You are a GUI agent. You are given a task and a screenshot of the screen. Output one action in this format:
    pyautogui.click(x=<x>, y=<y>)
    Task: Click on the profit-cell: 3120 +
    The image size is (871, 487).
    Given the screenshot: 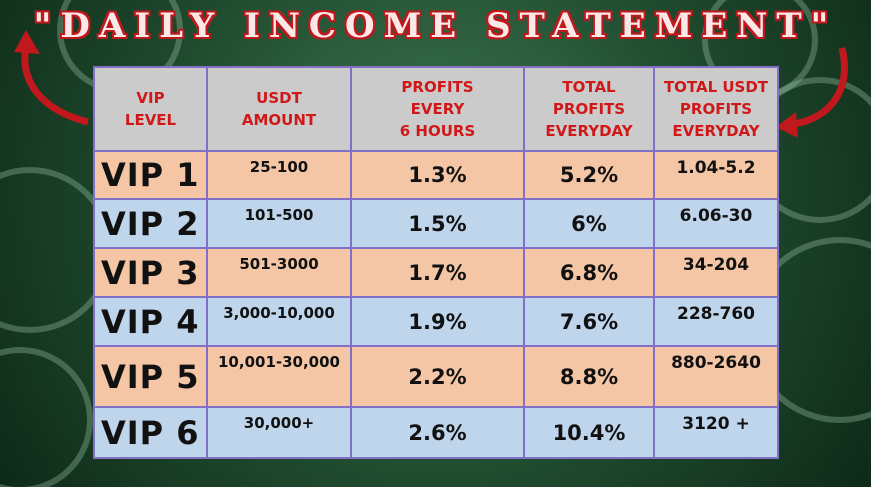 What is the action you would take?
    pyautogui.click(x=716, y=432)
    